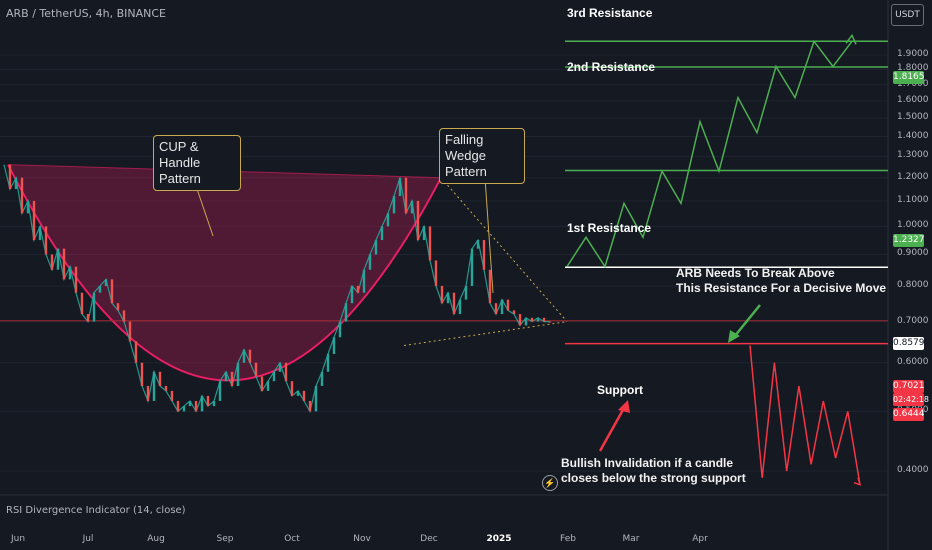 This screenshot has width=932, height=550. I want to click on wedge-callout-line2: Pattern, so click(466, 171).